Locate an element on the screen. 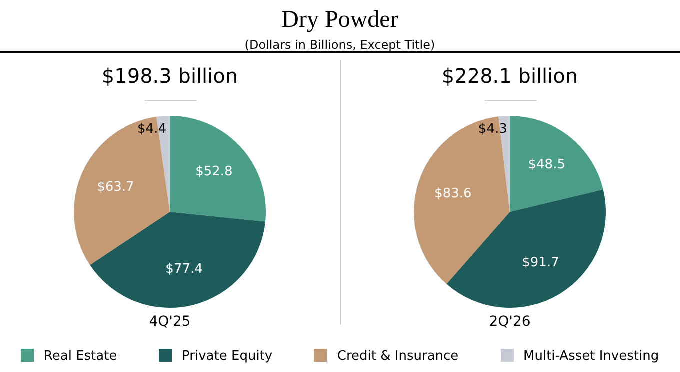 Image resolution: width=680 pixels, height=372 pixels. data-label: $52.8 is located at coordinates (214, 172).